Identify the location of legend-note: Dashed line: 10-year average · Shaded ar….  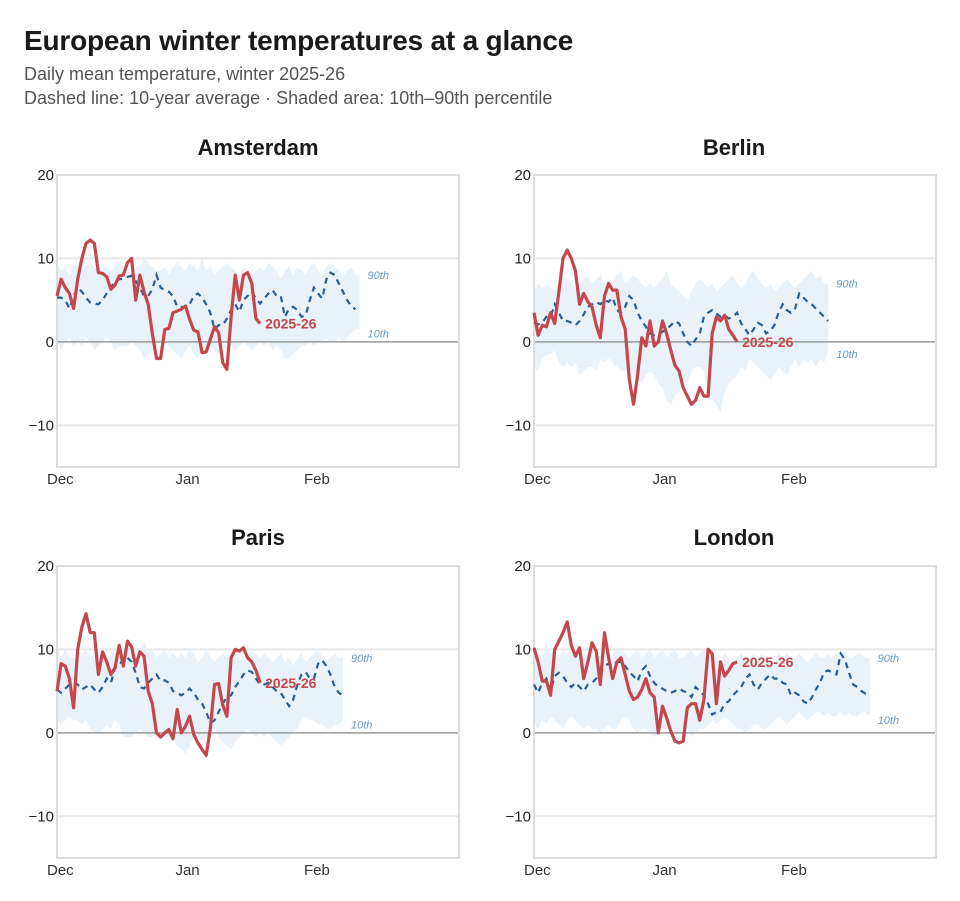
(288, 98).